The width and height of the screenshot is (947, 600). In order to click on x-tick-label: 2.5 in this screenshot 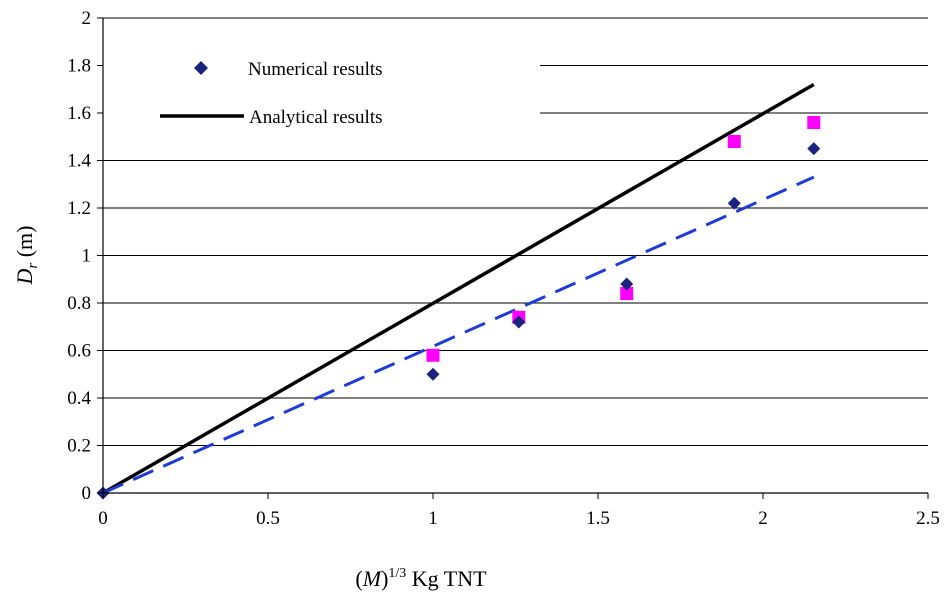, I will do `click(928, 518)`.